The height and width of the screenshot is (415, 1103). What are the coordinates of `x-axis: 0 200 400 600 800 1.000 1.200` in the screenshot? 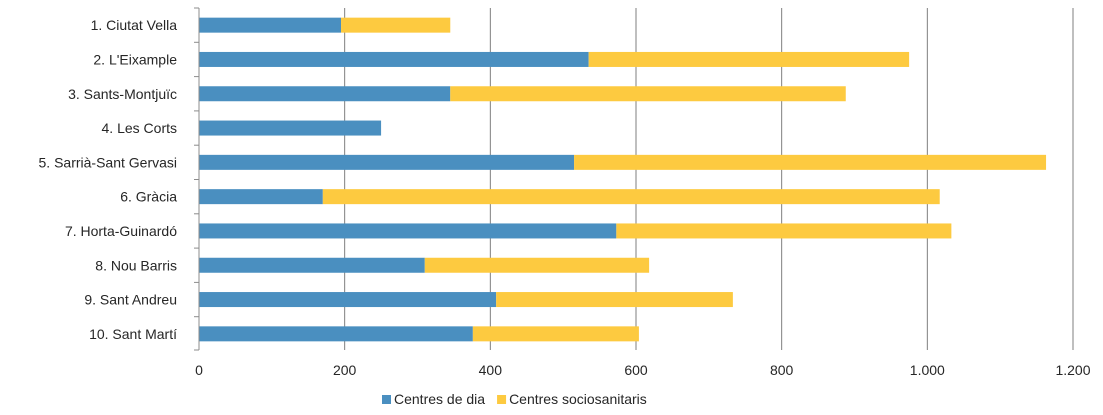 It's located at (643, 370).